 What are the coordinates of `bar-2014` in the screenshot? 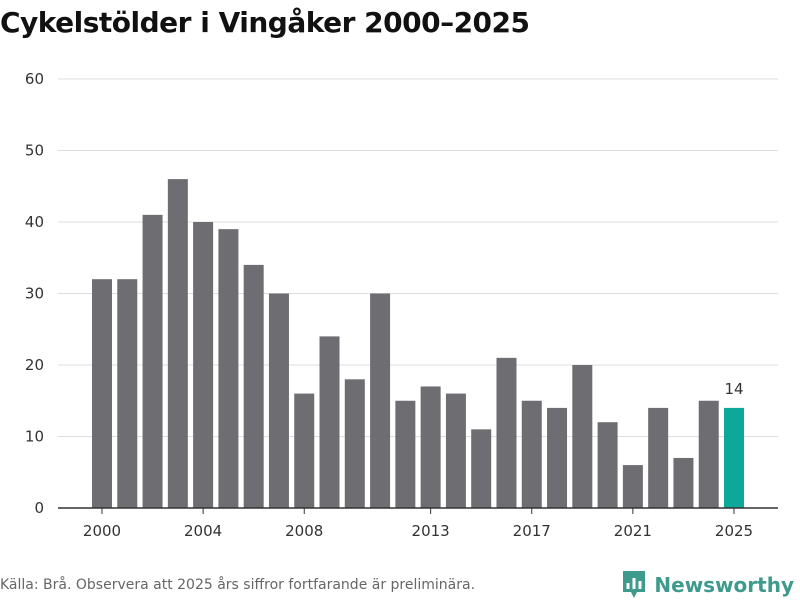 It's located at (455, 450).